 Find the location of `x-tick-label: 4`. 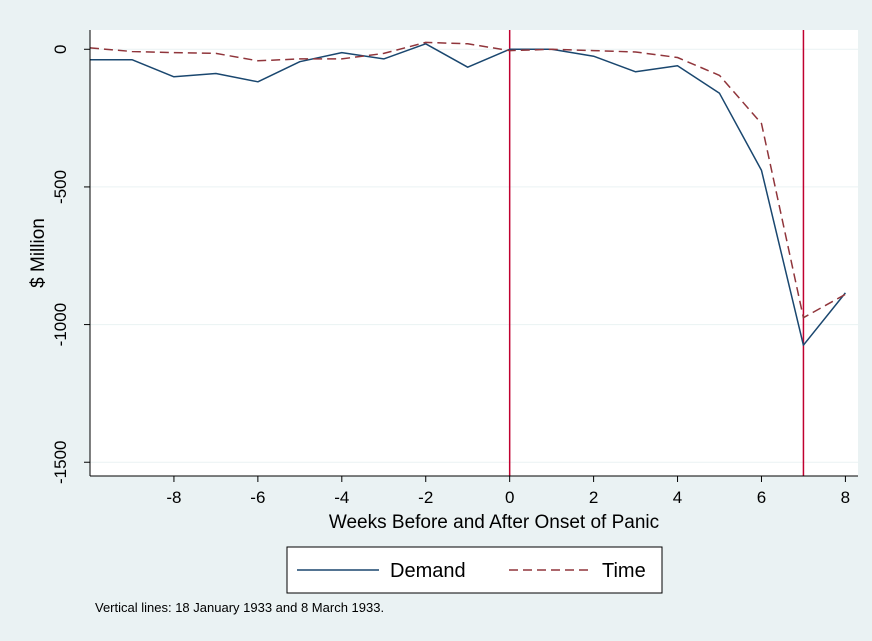

x-tick-label: 4 is located at coordinates (677, 497).